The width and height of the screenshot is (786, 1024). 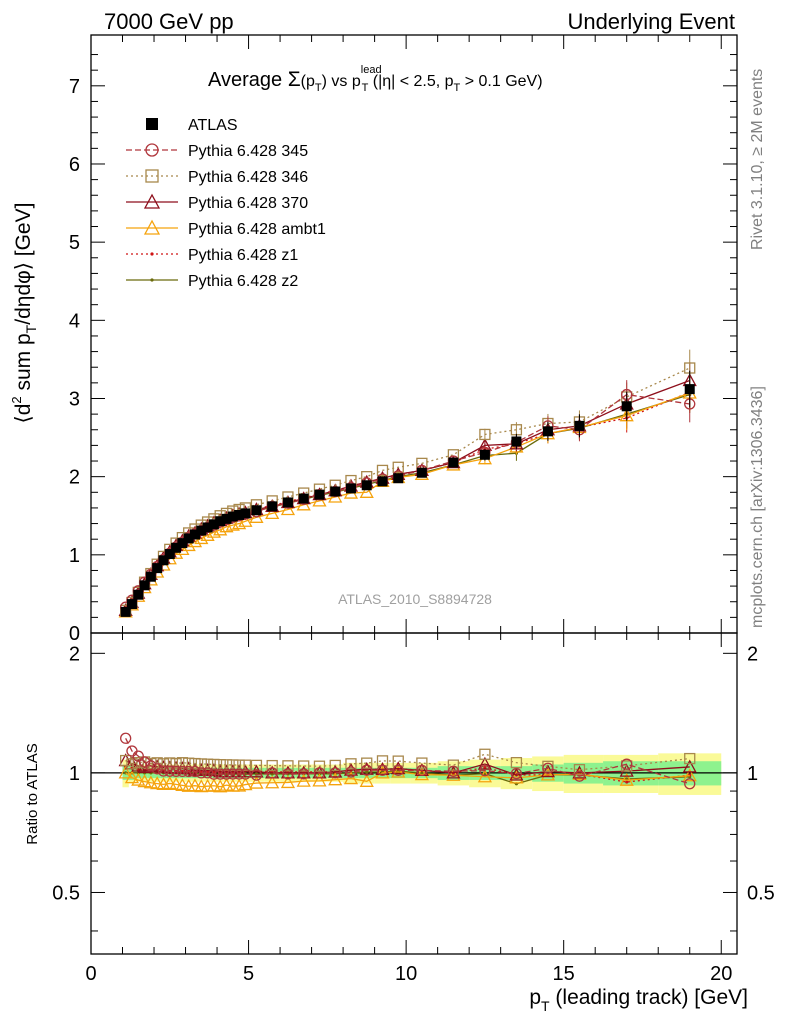 I want to click on process-label: Underlying Event, so click(x=651, y=21).